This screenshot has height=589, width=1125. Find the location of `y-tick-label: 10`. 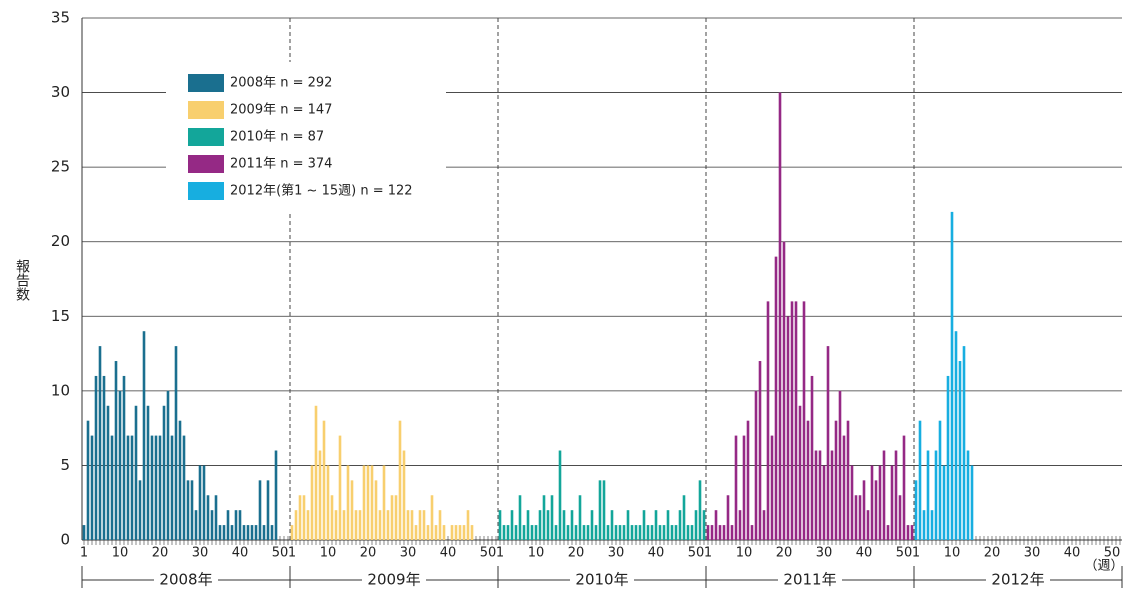

y-tick-label: 10 is located at coordinates (60, 390).